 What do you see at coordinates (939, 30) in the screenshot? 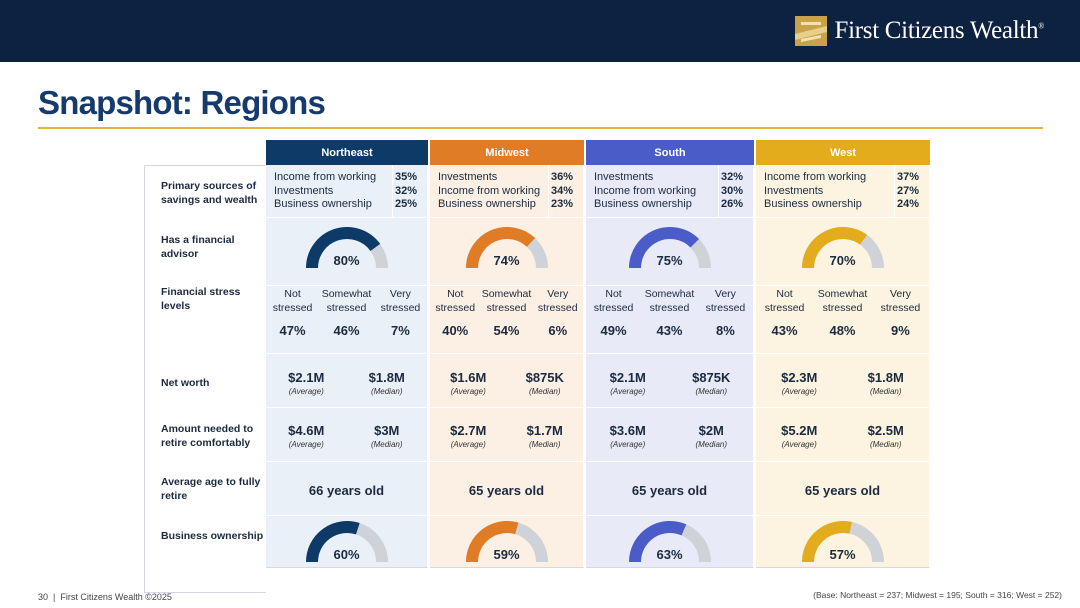
I see `brand-name: First Citizens Wealth®` at bounding box center [939, 30].